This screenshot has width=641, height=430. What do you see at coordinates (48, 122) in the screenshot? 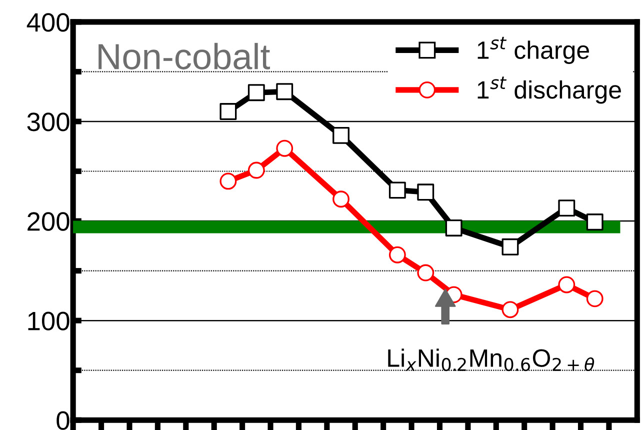
I see `y-tick-label: 300` at bounding box center [48, 122].